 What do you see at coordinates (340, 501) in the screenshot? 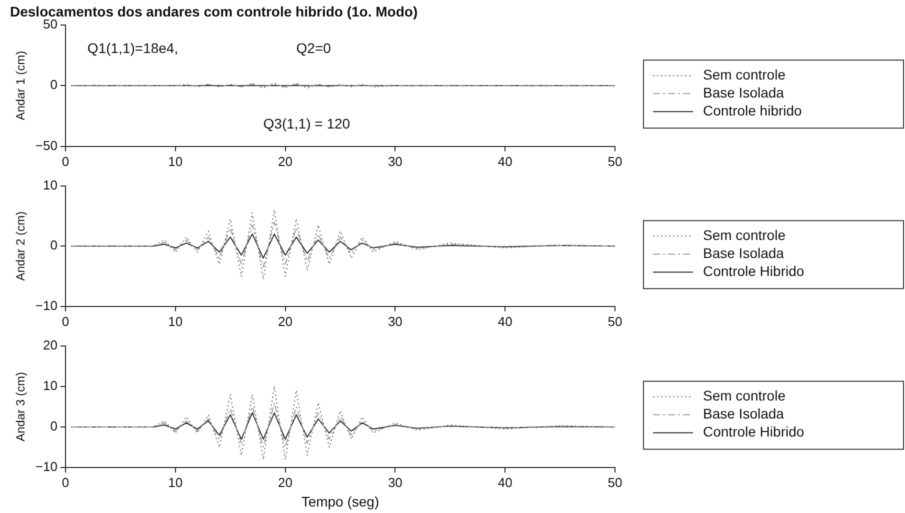
I see `x-axis-title: Tempo (seg)` at bounding box center [340, 501].